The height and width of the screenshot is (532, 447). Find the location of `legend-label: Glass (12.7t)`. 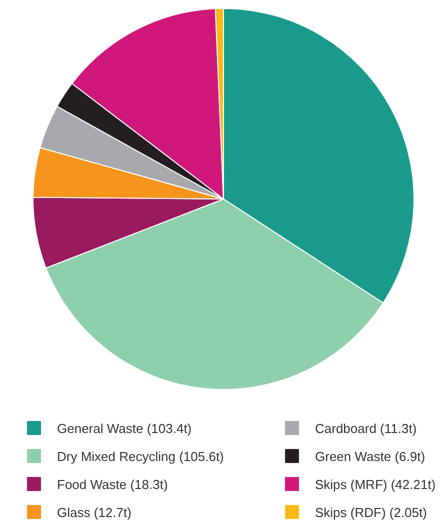

legend-label: Glass (12.7t) is located at coordinates (94, 512).